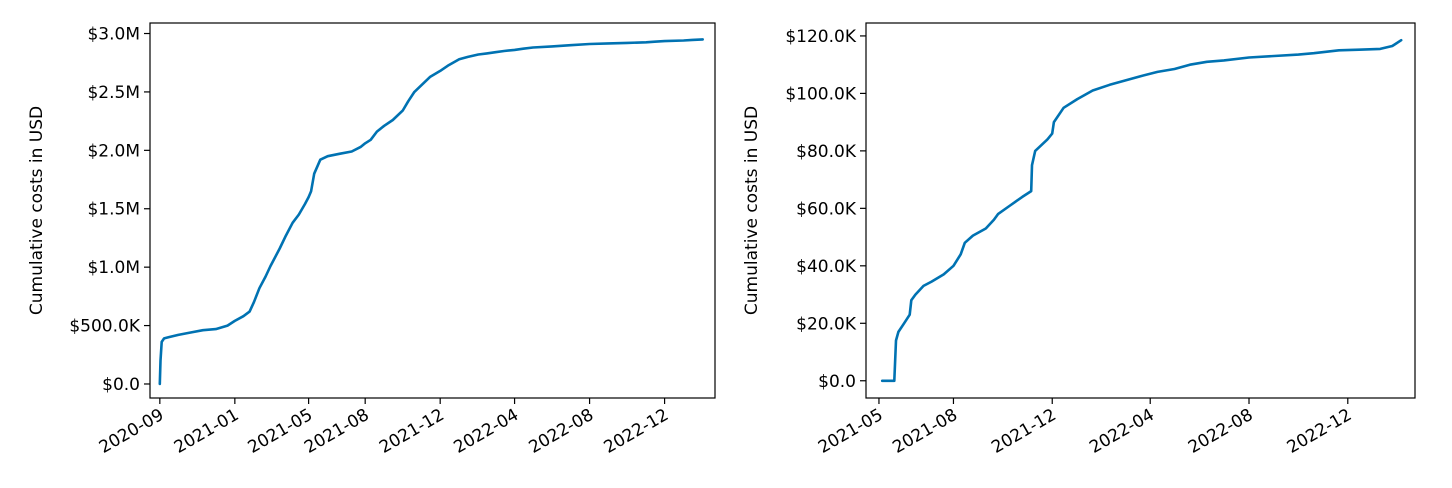 The image size is (1452, 488). I want to click on y-tick-label: $120.0K, so click(820, 37).